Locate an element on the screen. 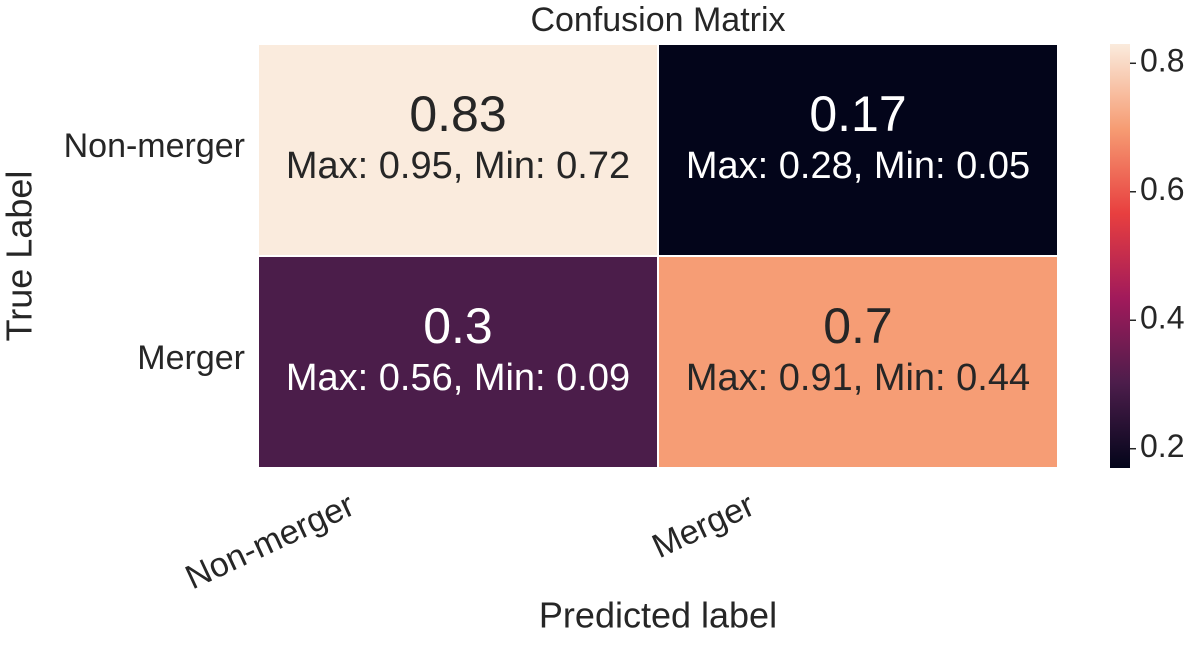  cell-annotation: Max: 0.95, Min: 0.72 is located at coordinates (458, 166).